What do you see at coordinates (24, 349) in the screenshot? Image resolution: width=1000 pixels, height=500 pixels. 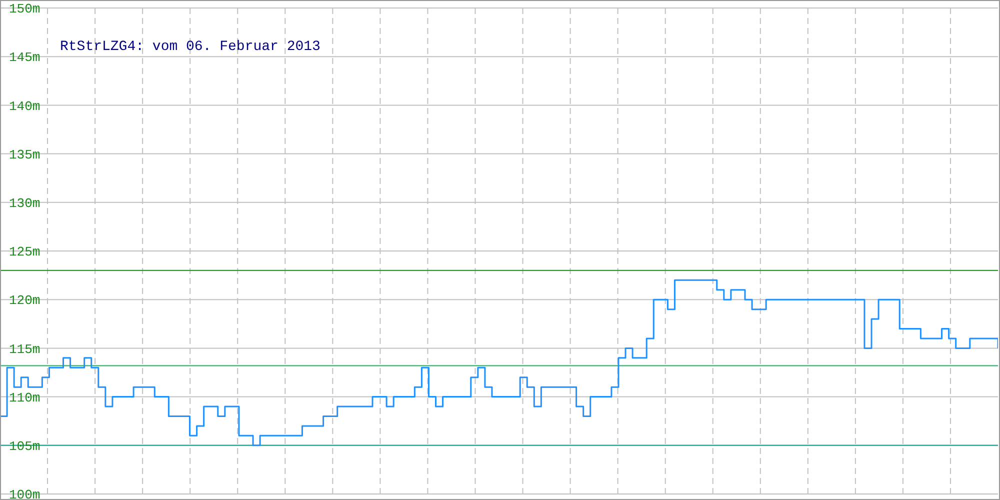 I see `y-tick-label: 115m` at bounding box center [24, 349].